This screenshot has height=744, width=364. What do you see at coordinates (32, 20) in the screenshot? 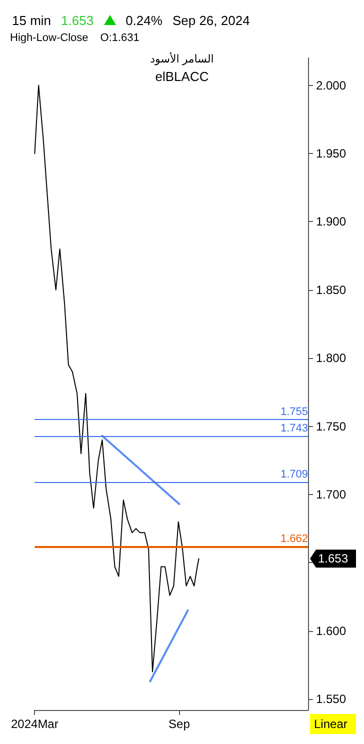
I see `text: 15 min` at bounding box center [32, 20].